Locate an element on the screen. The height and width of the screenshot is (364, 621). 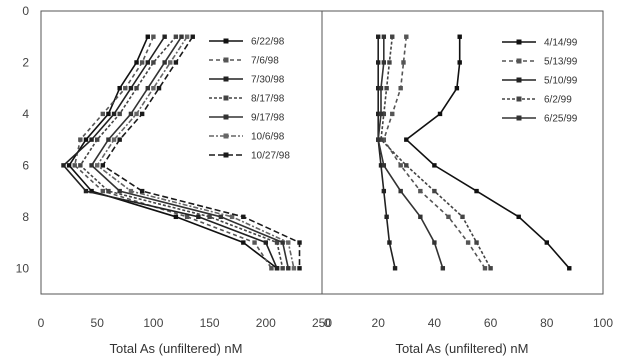
legend-entry: 6/22/98 is located at coordinates (268, 42).